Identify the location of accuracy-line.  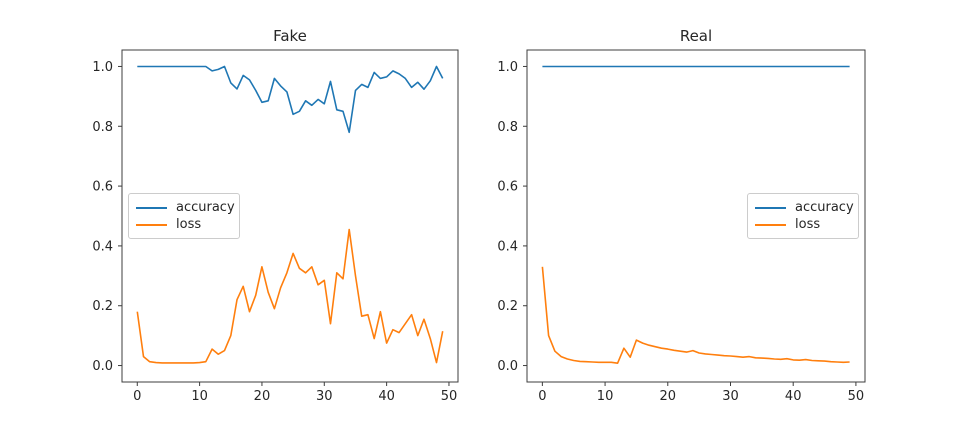
(290, 99).